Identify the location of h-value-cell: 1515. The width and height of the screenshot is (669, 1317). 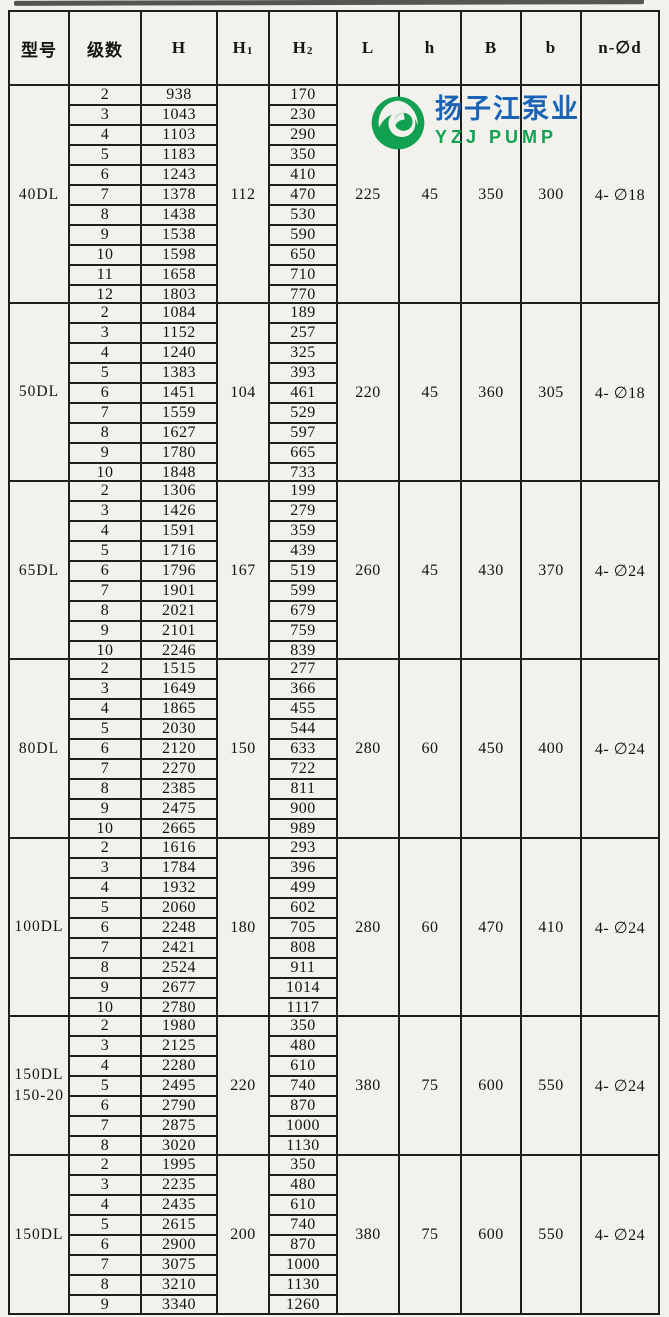
(179, 670).